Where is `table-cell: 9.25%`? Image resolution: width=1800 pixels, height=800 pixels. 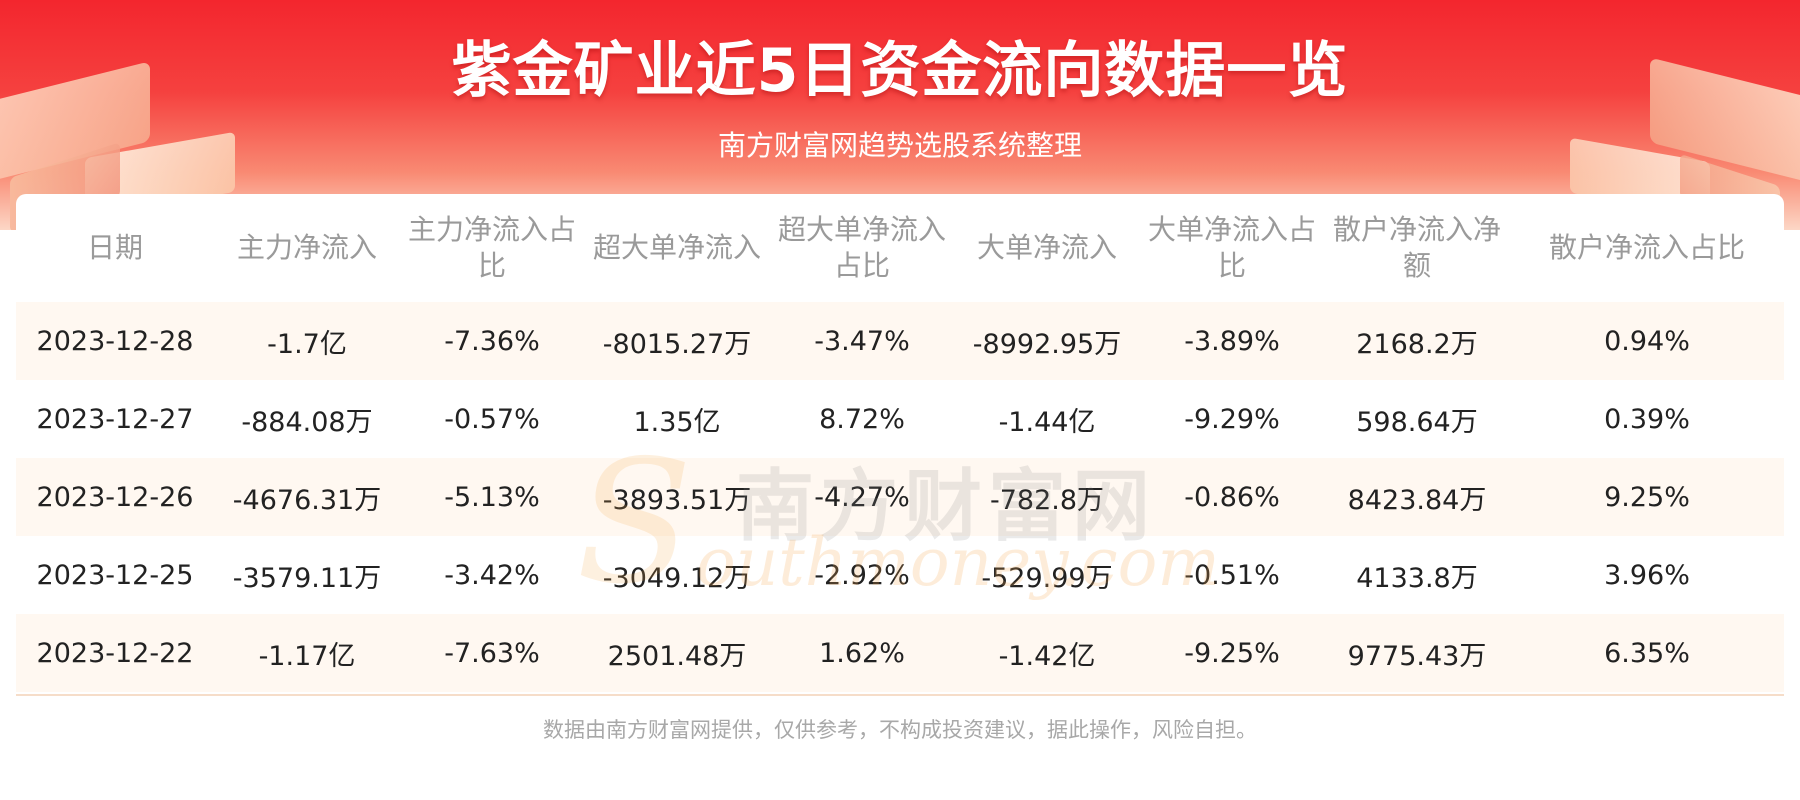
table-cell: 9.25% is located at coordinates (1647, 497).